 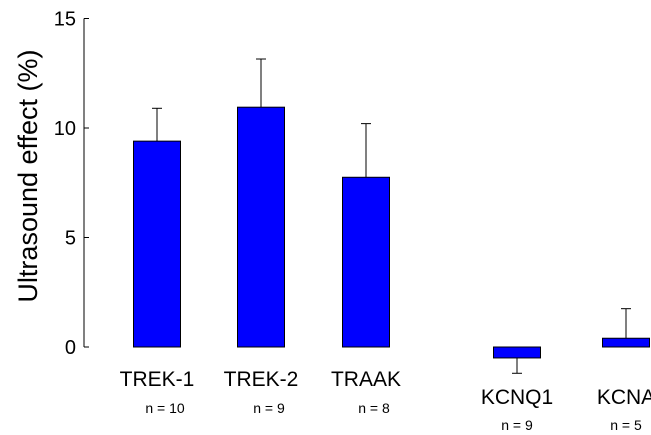 What do you see at coordinates (65, 129) in the screenshot?
I see `y-tick-label: 10` at bounding box center [65, 129].